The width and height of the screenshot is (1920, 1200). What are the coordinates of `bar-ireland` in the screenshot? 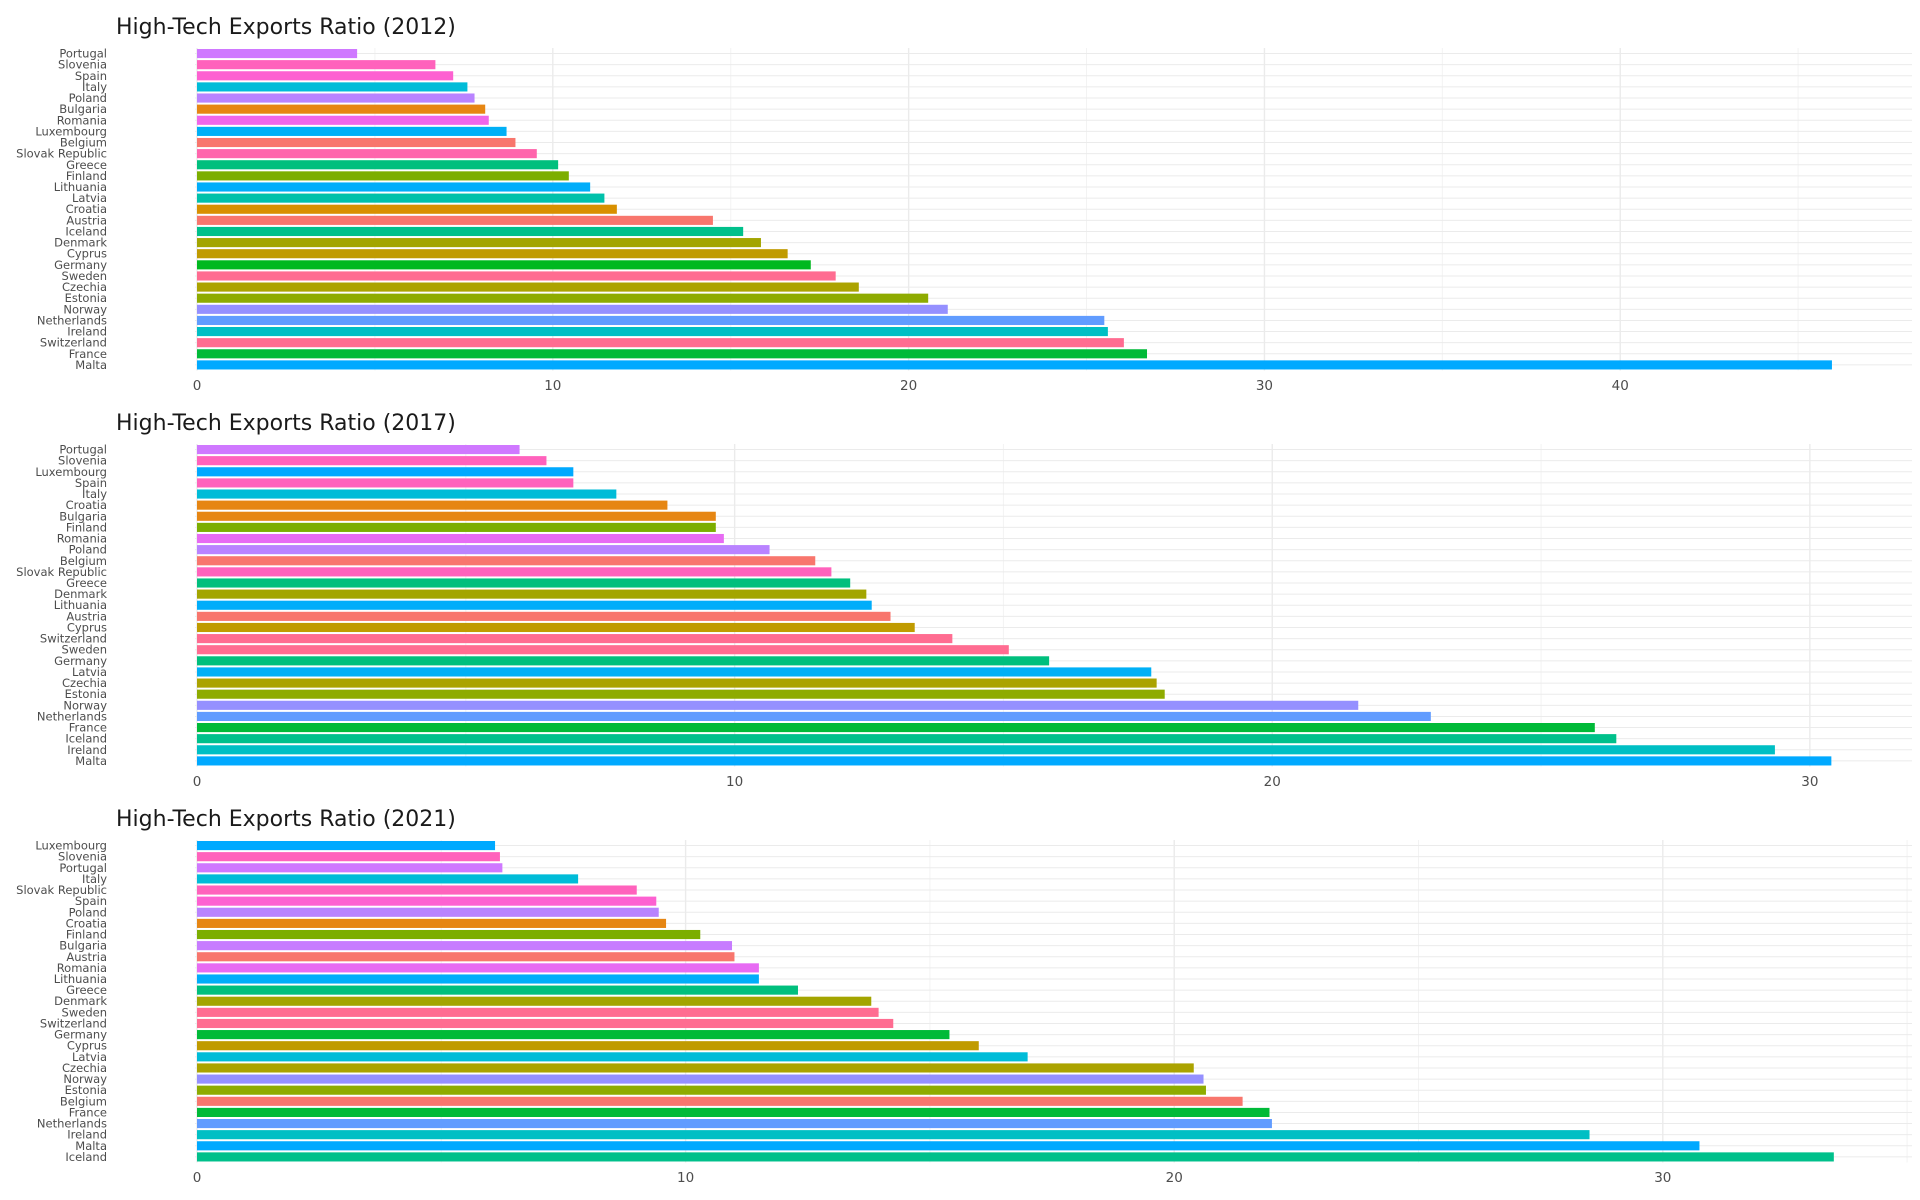 It's located at (652, 332).